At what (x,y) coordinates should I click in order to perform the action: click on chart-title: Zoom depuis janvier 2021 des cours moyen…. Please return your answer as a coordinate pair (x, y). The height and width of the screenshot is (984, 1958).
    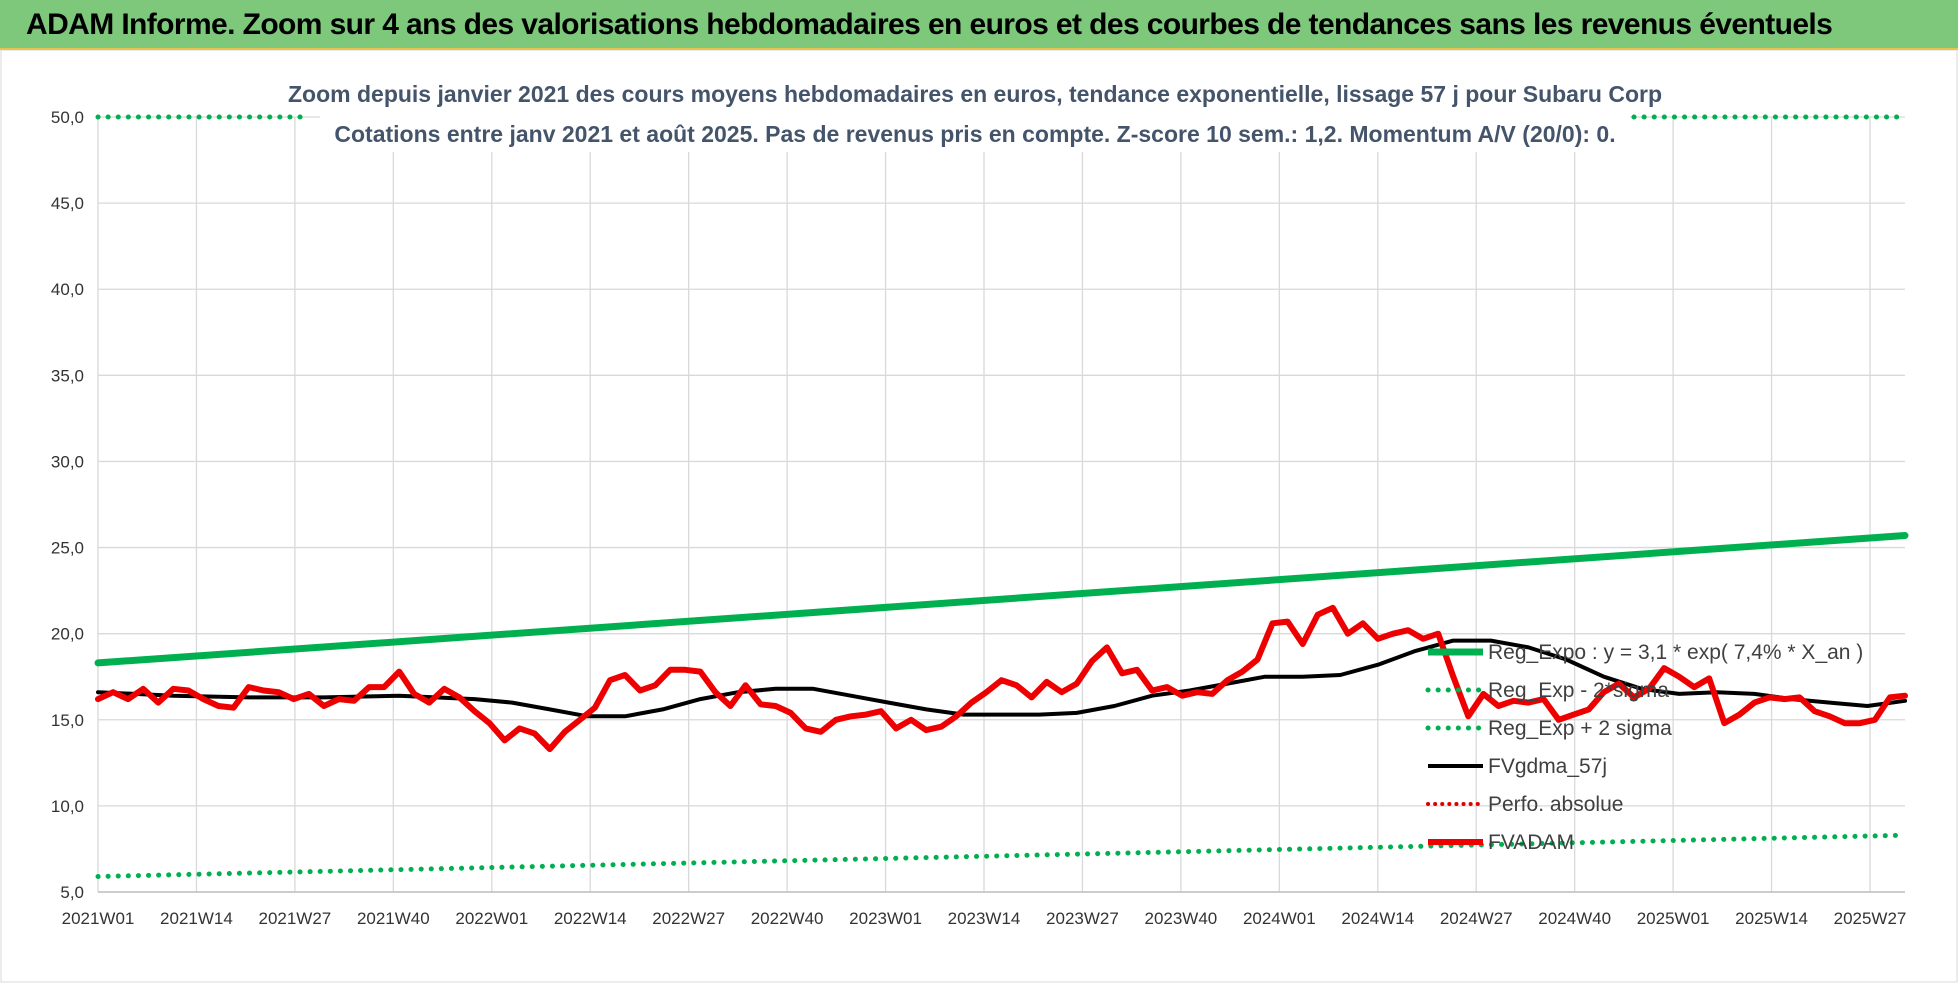
    Looking at the image, I should click on (975, 94).